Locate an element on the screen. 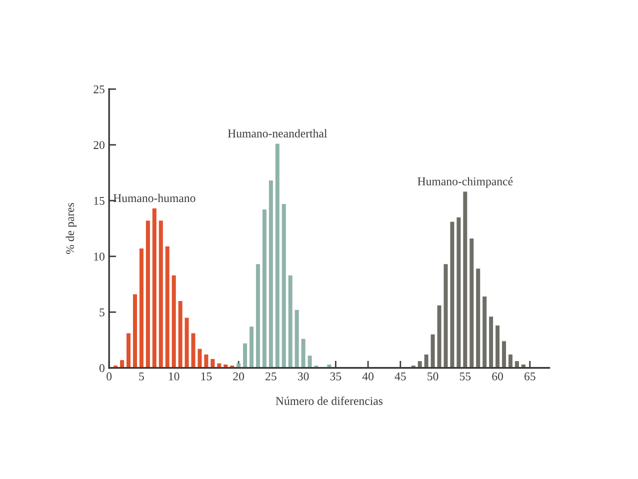 The height and width of the screenshot is (479, 638). x-tick-label: 15 is located at coordinates (206, 376).